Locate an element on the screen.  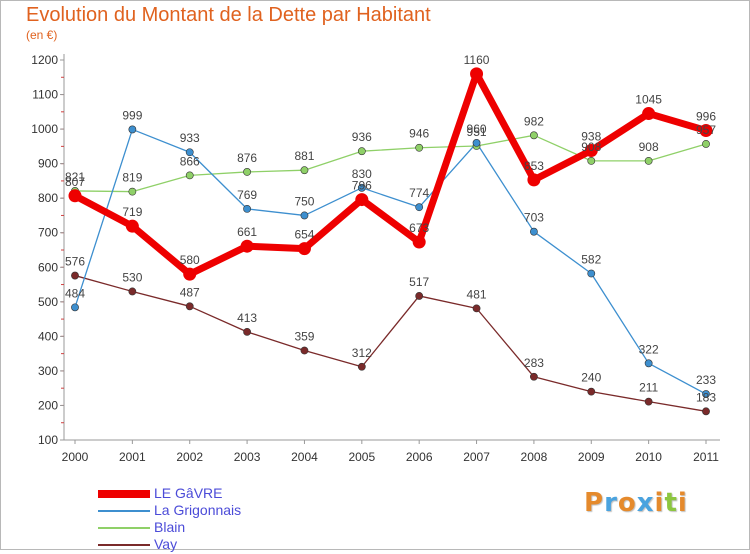
y-tick-label: 100 is located at coordinates (48, 440).